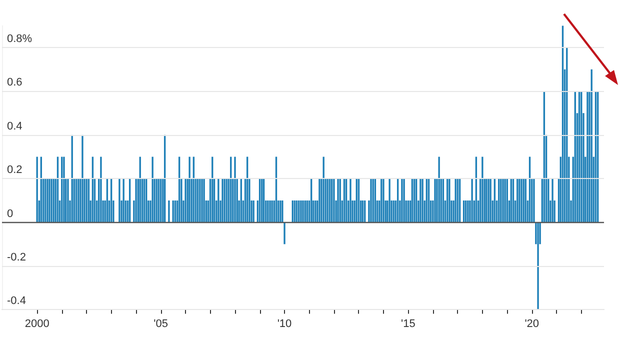  I want to click on y-tick-label: 0.2, so click(14, 170).